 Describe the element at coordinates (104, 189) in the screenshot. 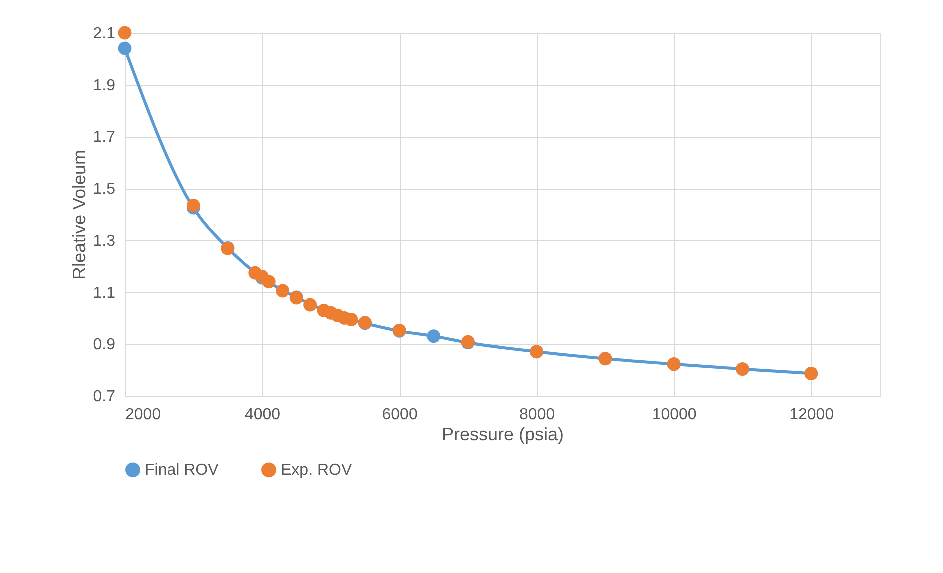

I see `y-tick-label: 1.5` at that location.